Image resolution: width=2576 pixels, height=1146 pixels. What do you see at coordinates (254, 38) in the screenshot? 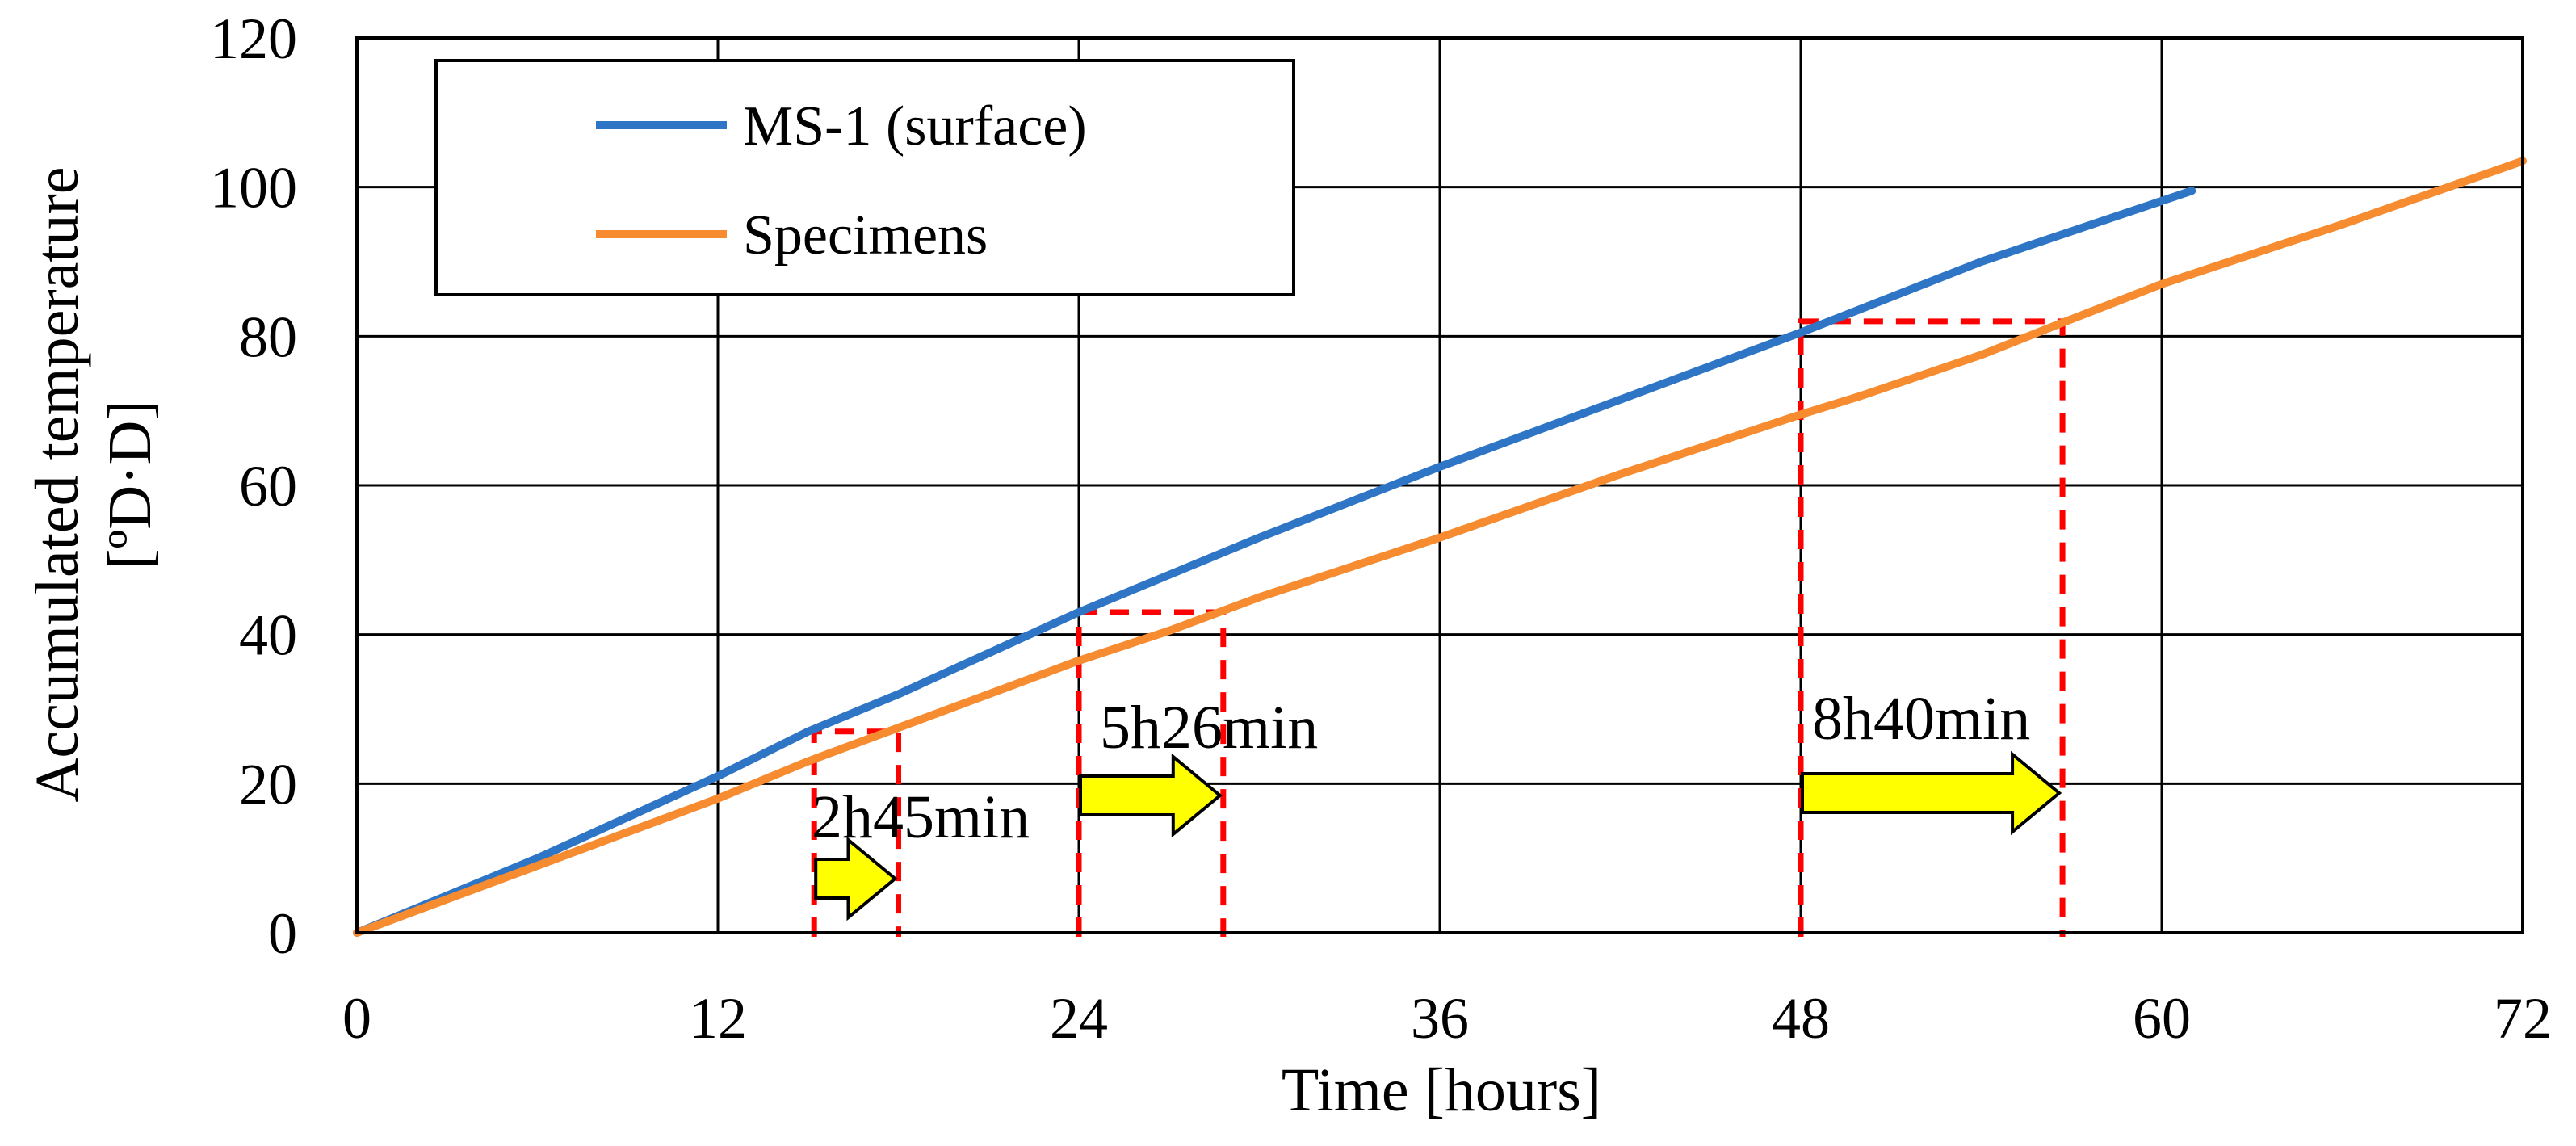
I see `y-tick-label: 120` at bounding box center [254, 38].